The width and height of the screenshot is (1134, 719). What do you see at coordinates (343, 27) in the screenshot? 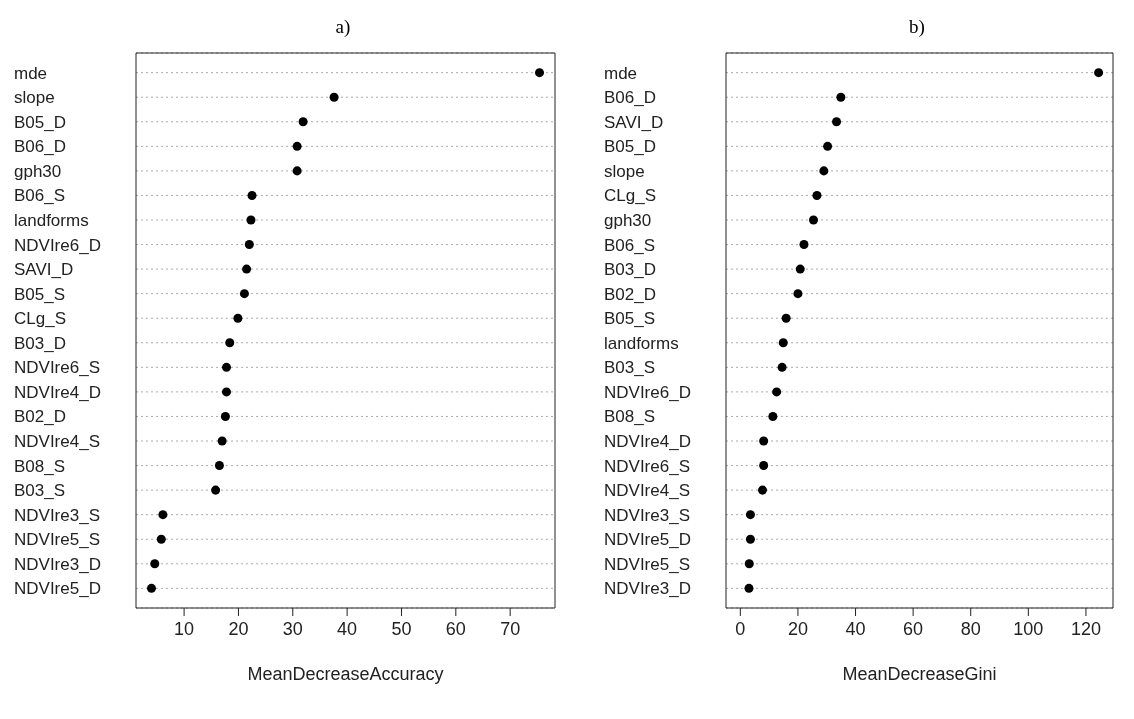
I see `chart-title: a)` at bounding box center [343, 27].